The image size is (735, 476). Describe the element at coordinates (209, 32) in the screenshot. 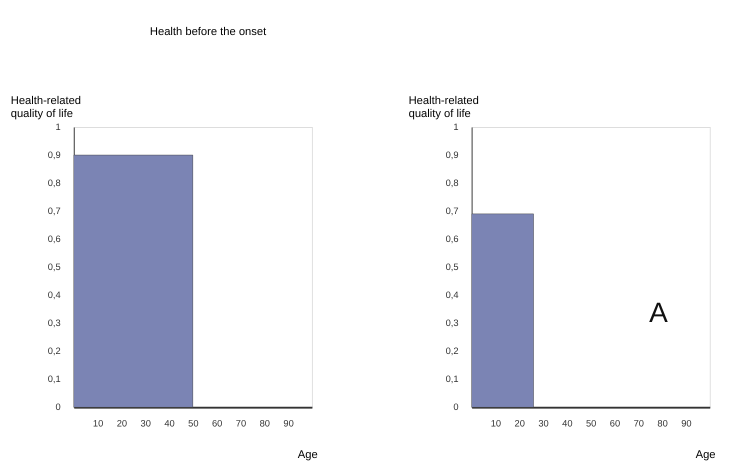

I see `chart-title: Health before the onset` at that location.